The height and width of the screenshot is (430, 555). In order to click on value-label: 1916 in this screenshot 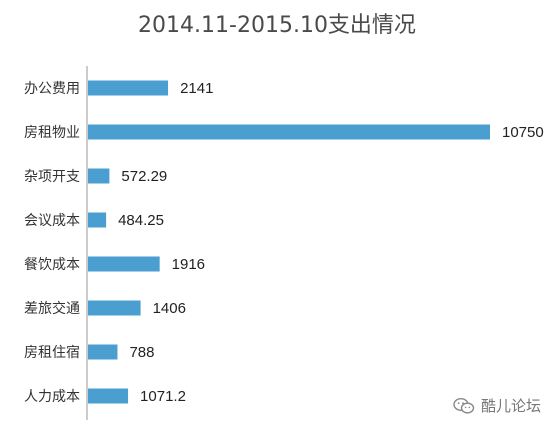, I will do `click(188, 264)`.